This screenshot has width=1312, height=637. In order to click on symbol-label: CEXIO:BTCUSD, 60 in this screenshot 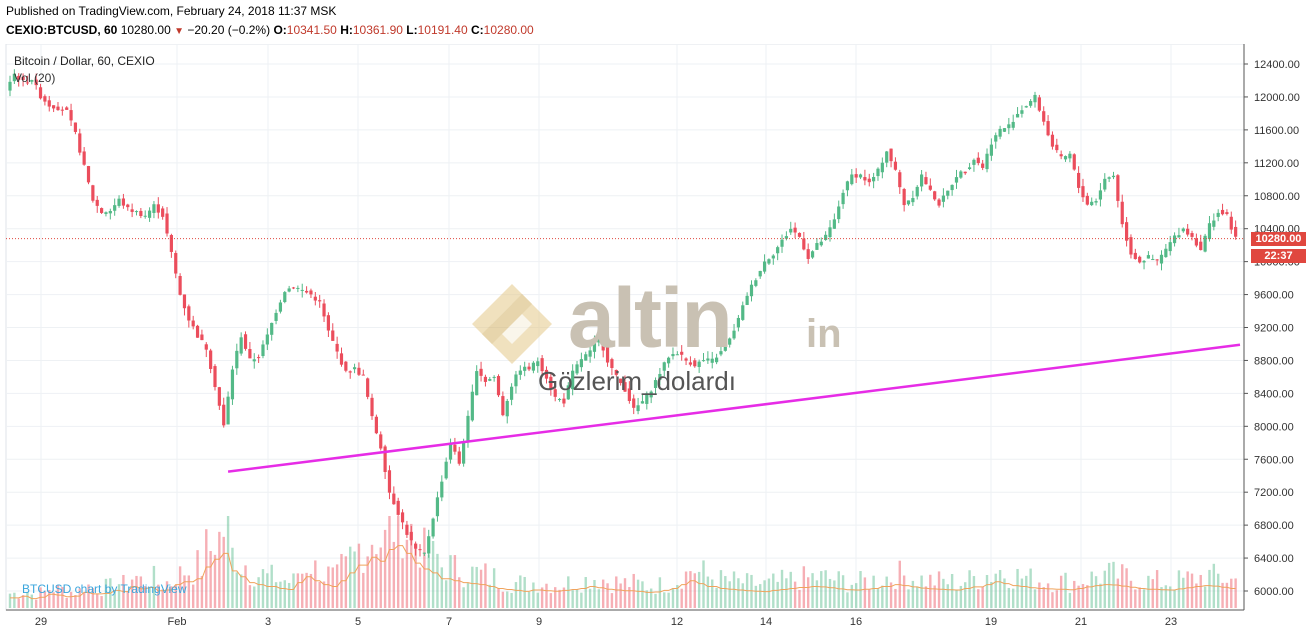, I will do `click(62, 30)`.